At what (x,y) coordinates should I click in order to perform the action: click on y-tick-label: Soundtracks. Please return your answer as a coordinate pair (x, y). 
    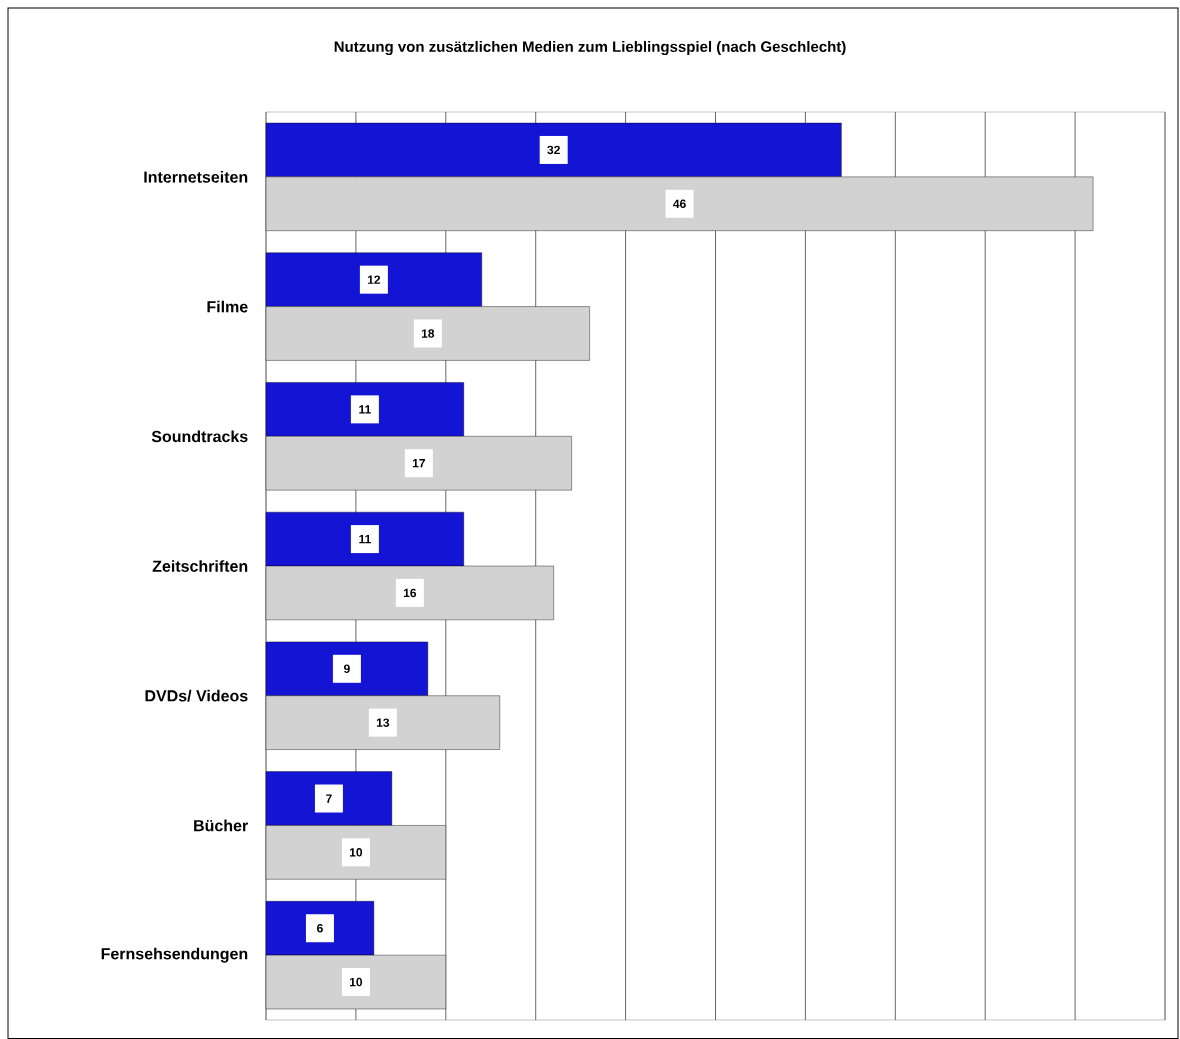
    Looking at the image, I should click on (199, 436).